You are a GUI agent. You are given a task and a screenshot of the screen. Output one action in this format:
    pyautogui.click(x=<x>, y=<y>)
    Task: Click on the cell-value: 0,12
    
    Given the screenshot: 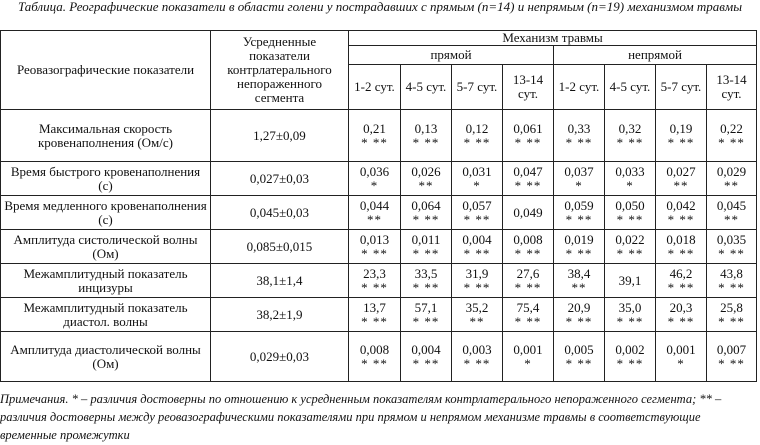 What is the action you would take?
    pyautogui.click(x=477, y=128)
    